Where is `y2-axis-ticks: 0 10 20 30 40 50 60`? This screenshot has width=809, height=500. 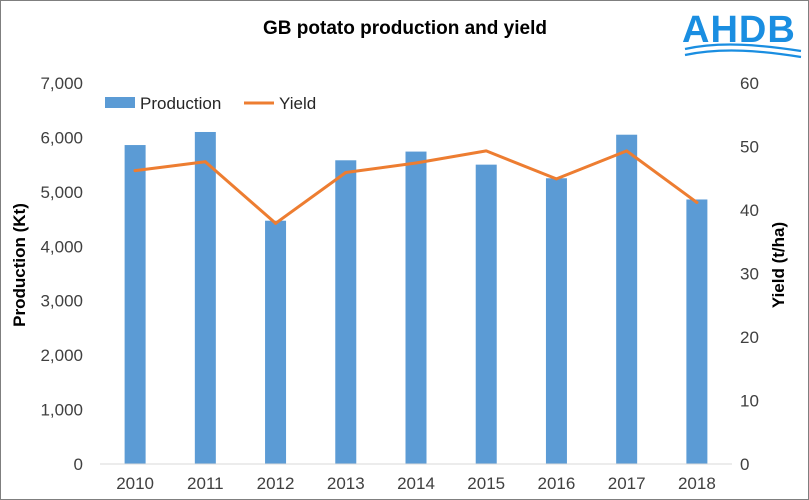
y2-axis-ticks: 0 10 20 30 40 50 60 is located at coordinates (749, 274).